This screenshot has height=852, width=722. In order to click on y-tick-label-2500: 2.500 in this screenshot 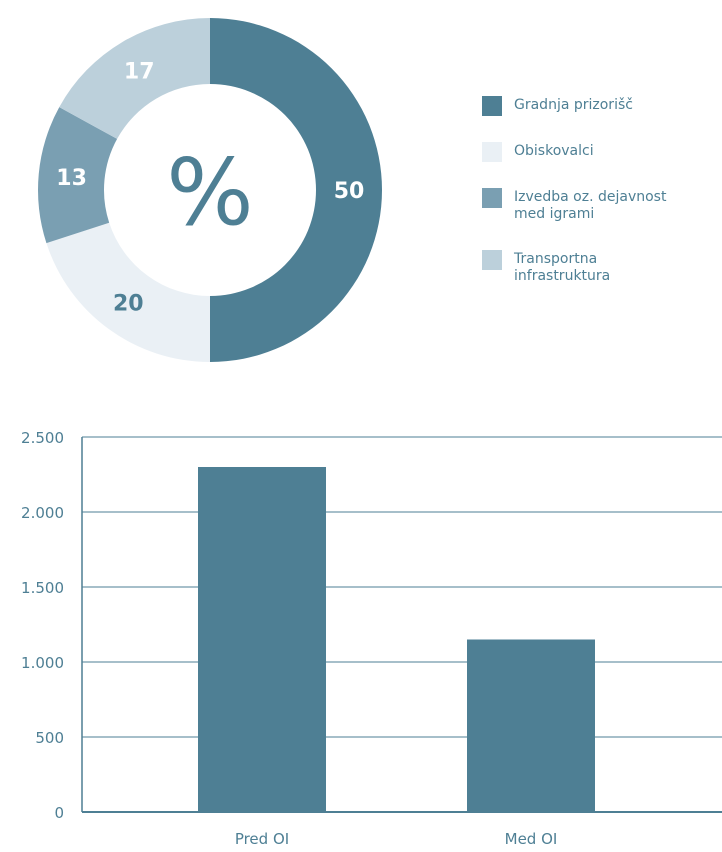, I will do `click(42, 438)`.